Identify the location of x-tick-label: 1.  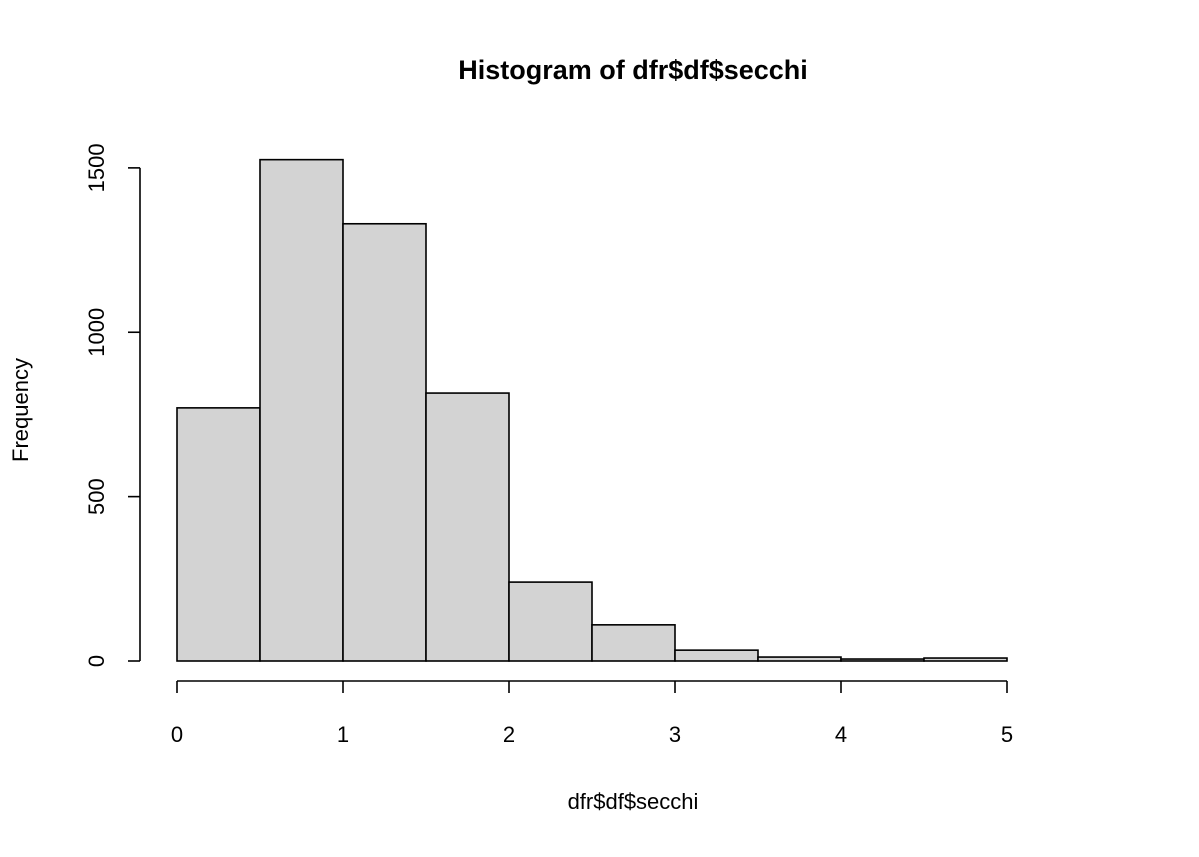
(343, 734).